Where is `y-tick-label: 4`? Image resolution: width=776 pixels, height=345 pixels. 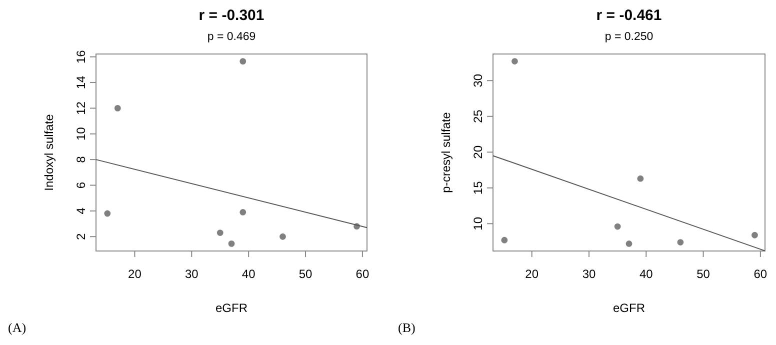 y-tick-label: 4 is located at coordinates (81, 210).